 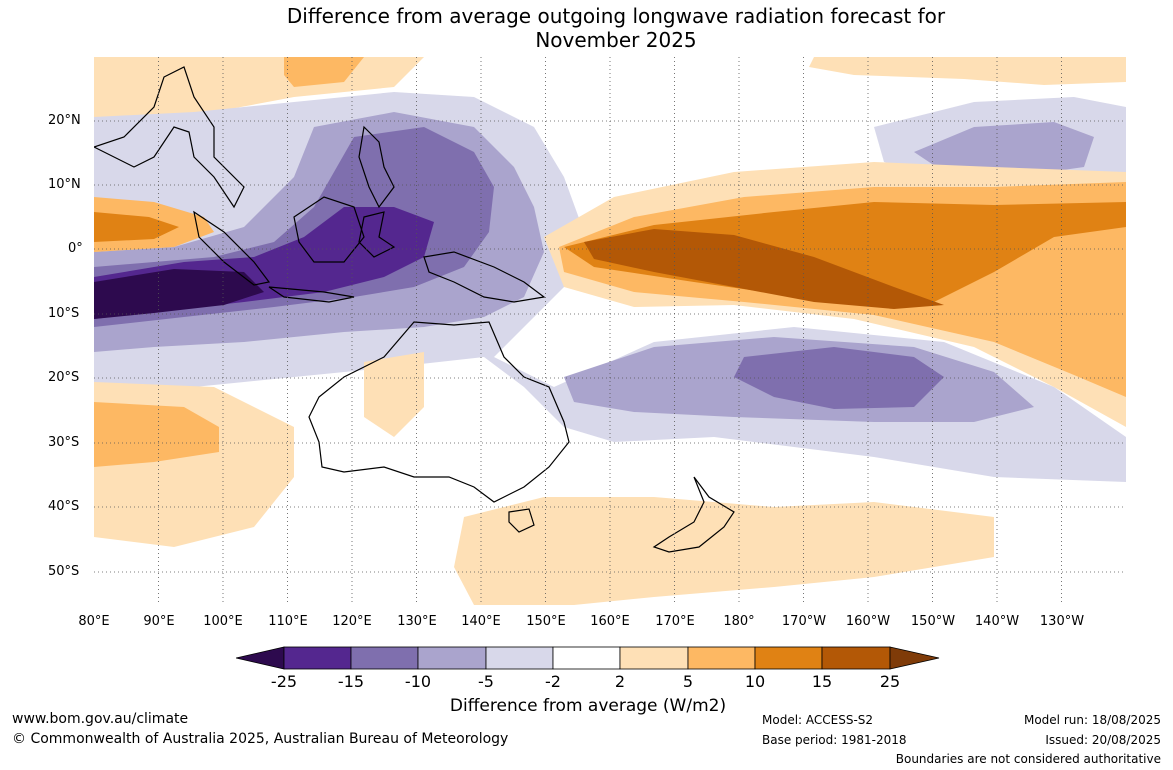 What do you see at coordinates (324, 72) in the screenshot?
I see `anomaly-pos-5-10-north` at bounding box center [324, 72].